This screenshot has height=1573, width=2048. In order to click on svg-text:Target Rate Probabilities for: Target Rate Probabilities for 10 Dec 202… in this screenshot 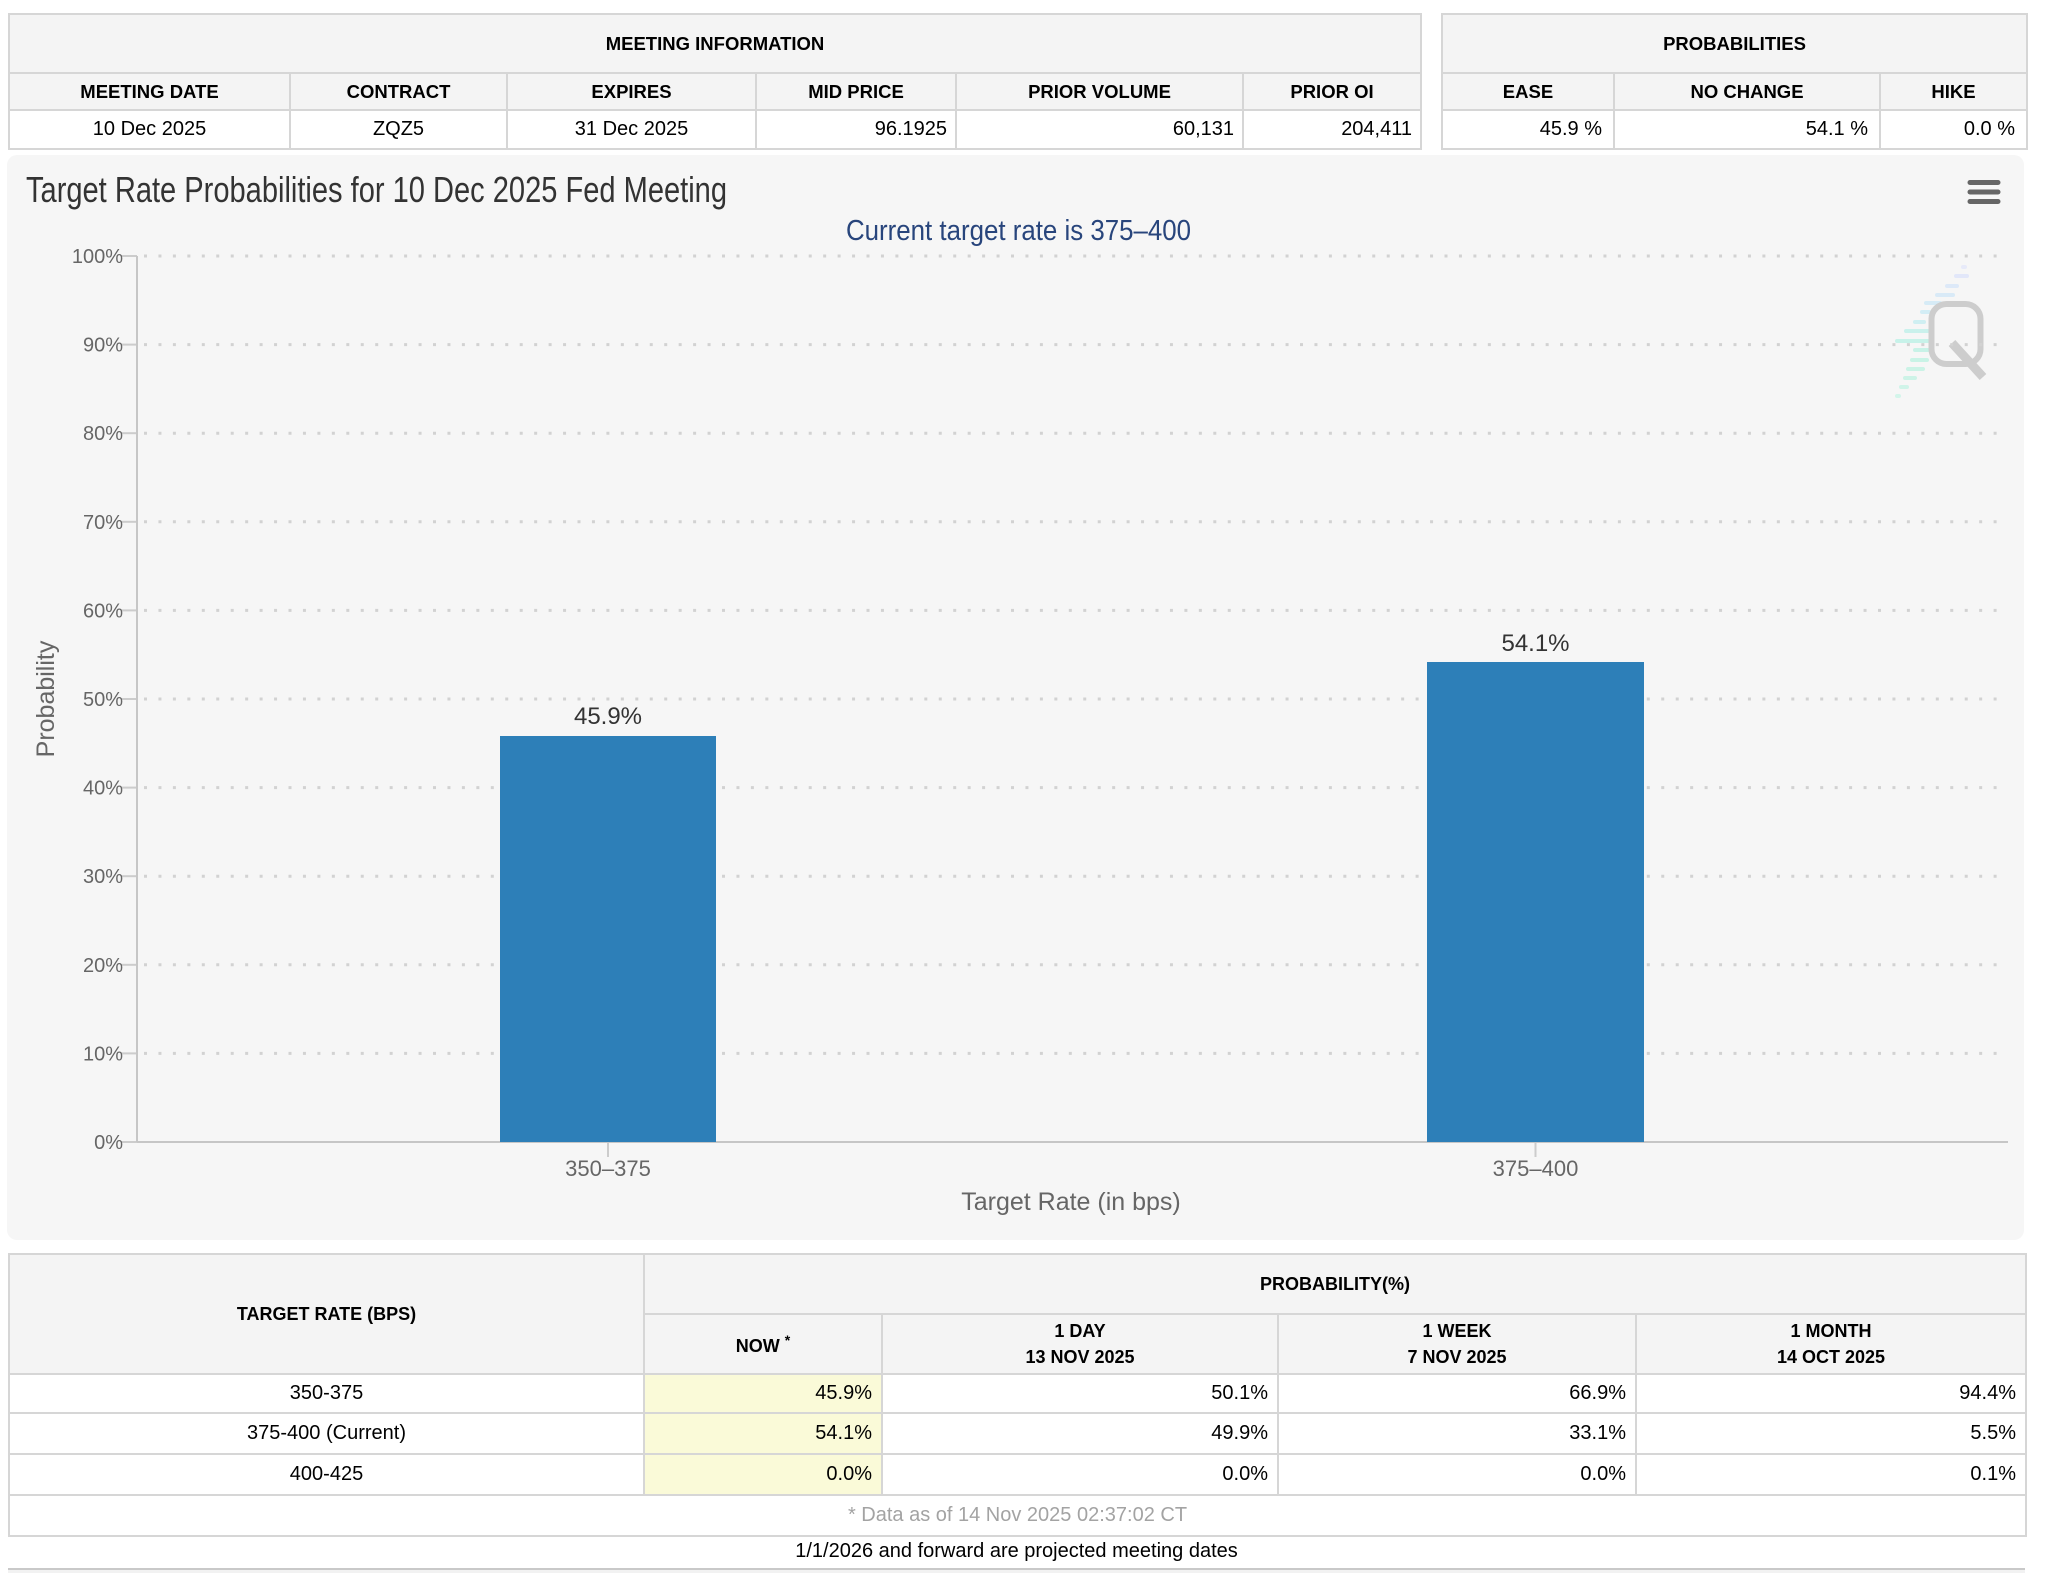, I will do `click(376, 189)`.